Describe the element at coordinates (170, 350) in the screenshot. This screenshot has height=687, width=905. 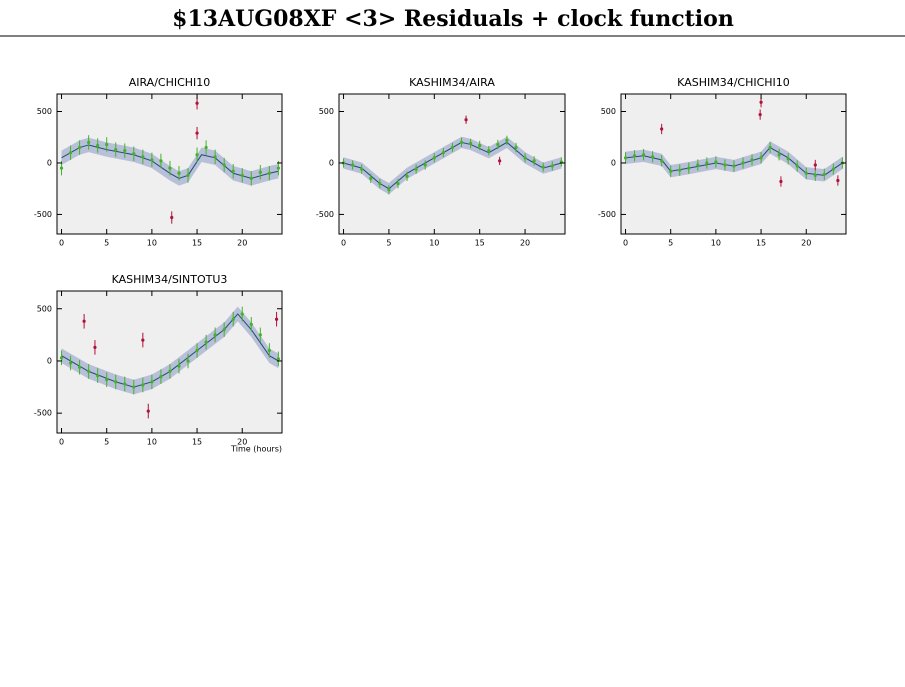
I see `clock-function` at that location.